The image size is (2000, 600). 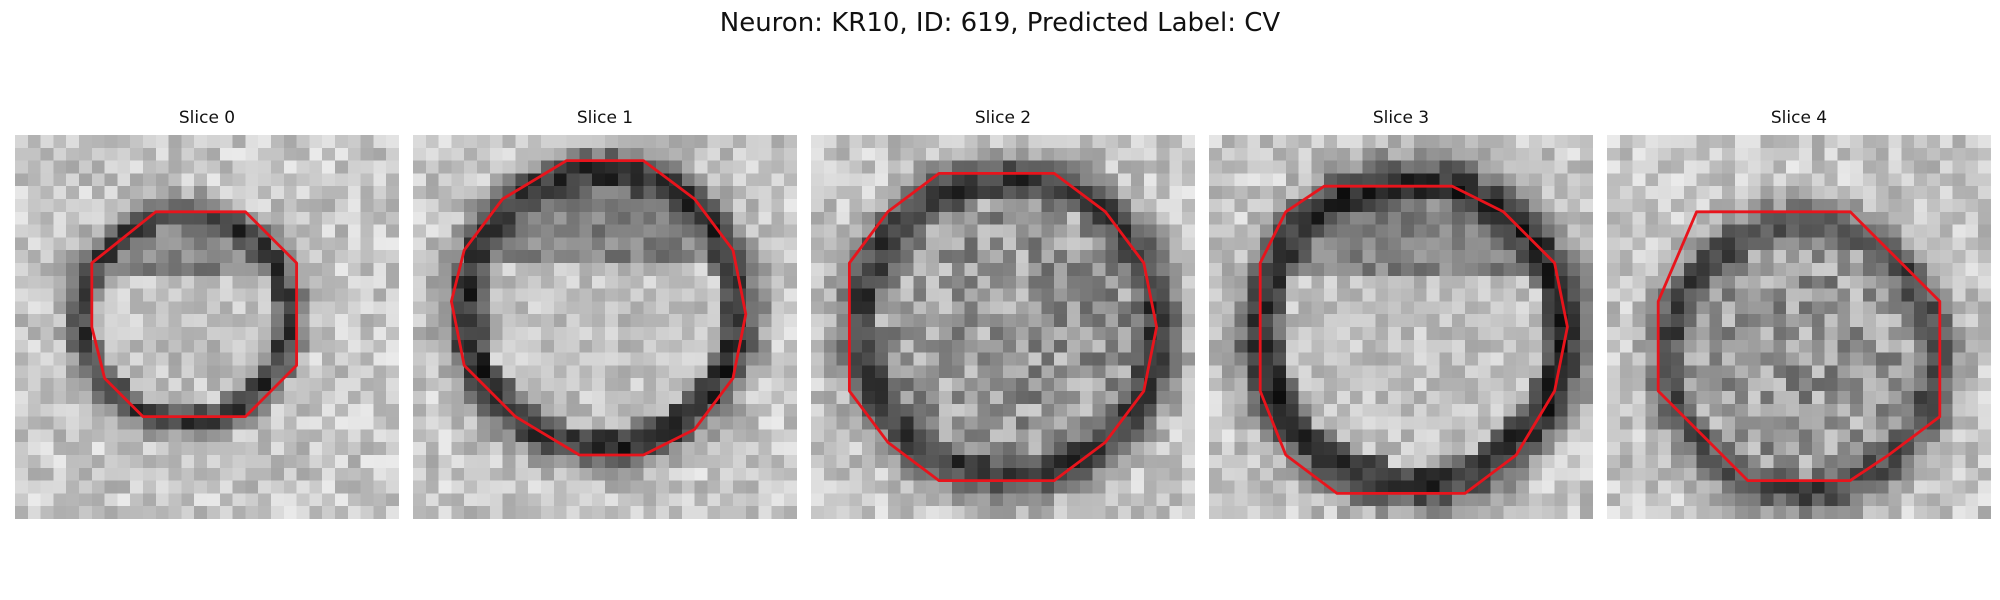 What do you see at coordinates (605, 118) in the screenshot?
I see `slice-title: Slice 1` at bounding box center [605, 118].